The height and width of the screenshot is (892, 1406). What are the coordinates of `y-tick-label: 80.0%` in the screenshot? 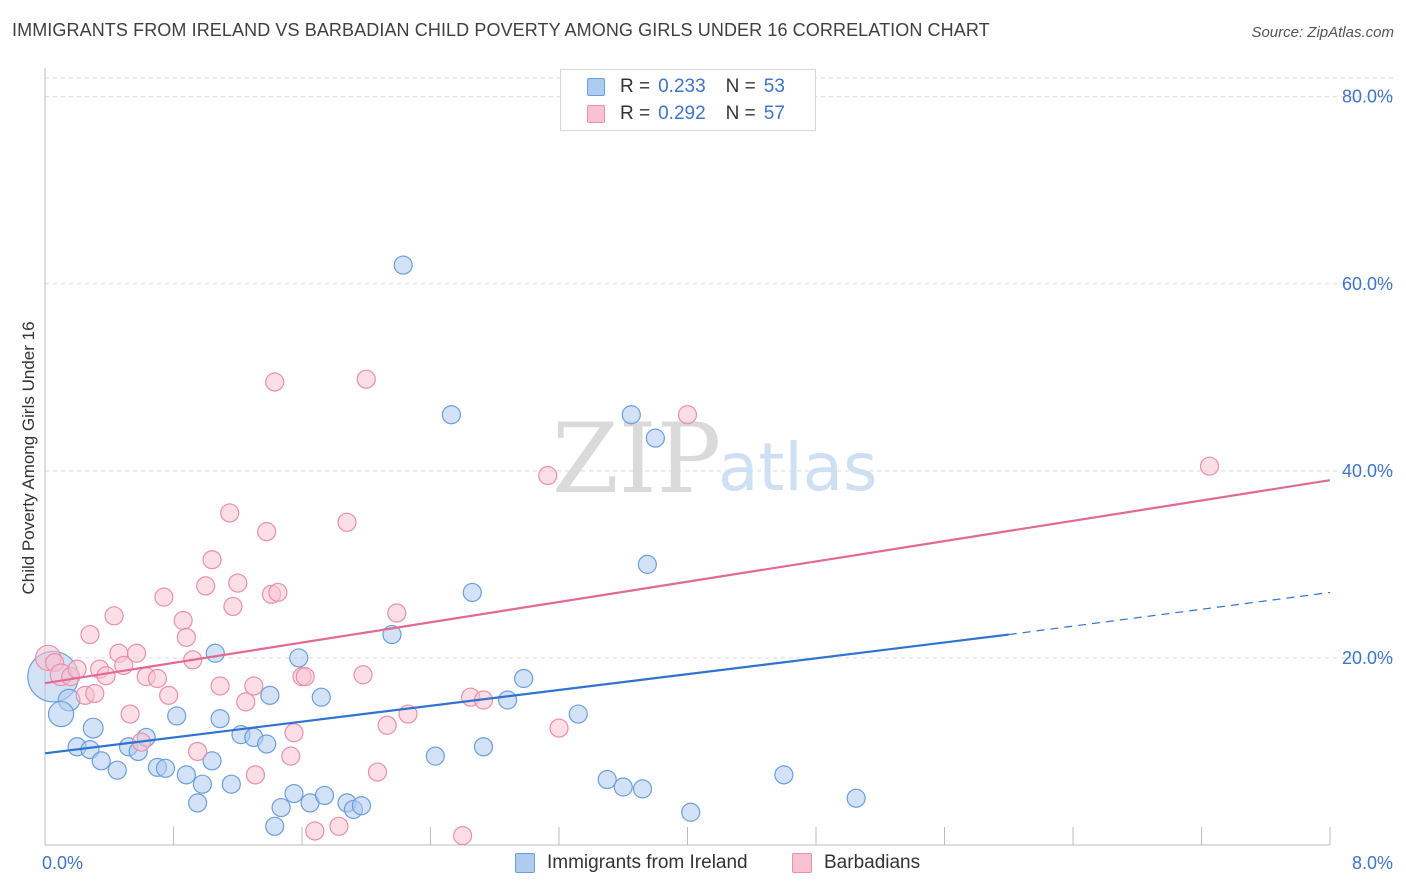 It's located at (1367, 97).